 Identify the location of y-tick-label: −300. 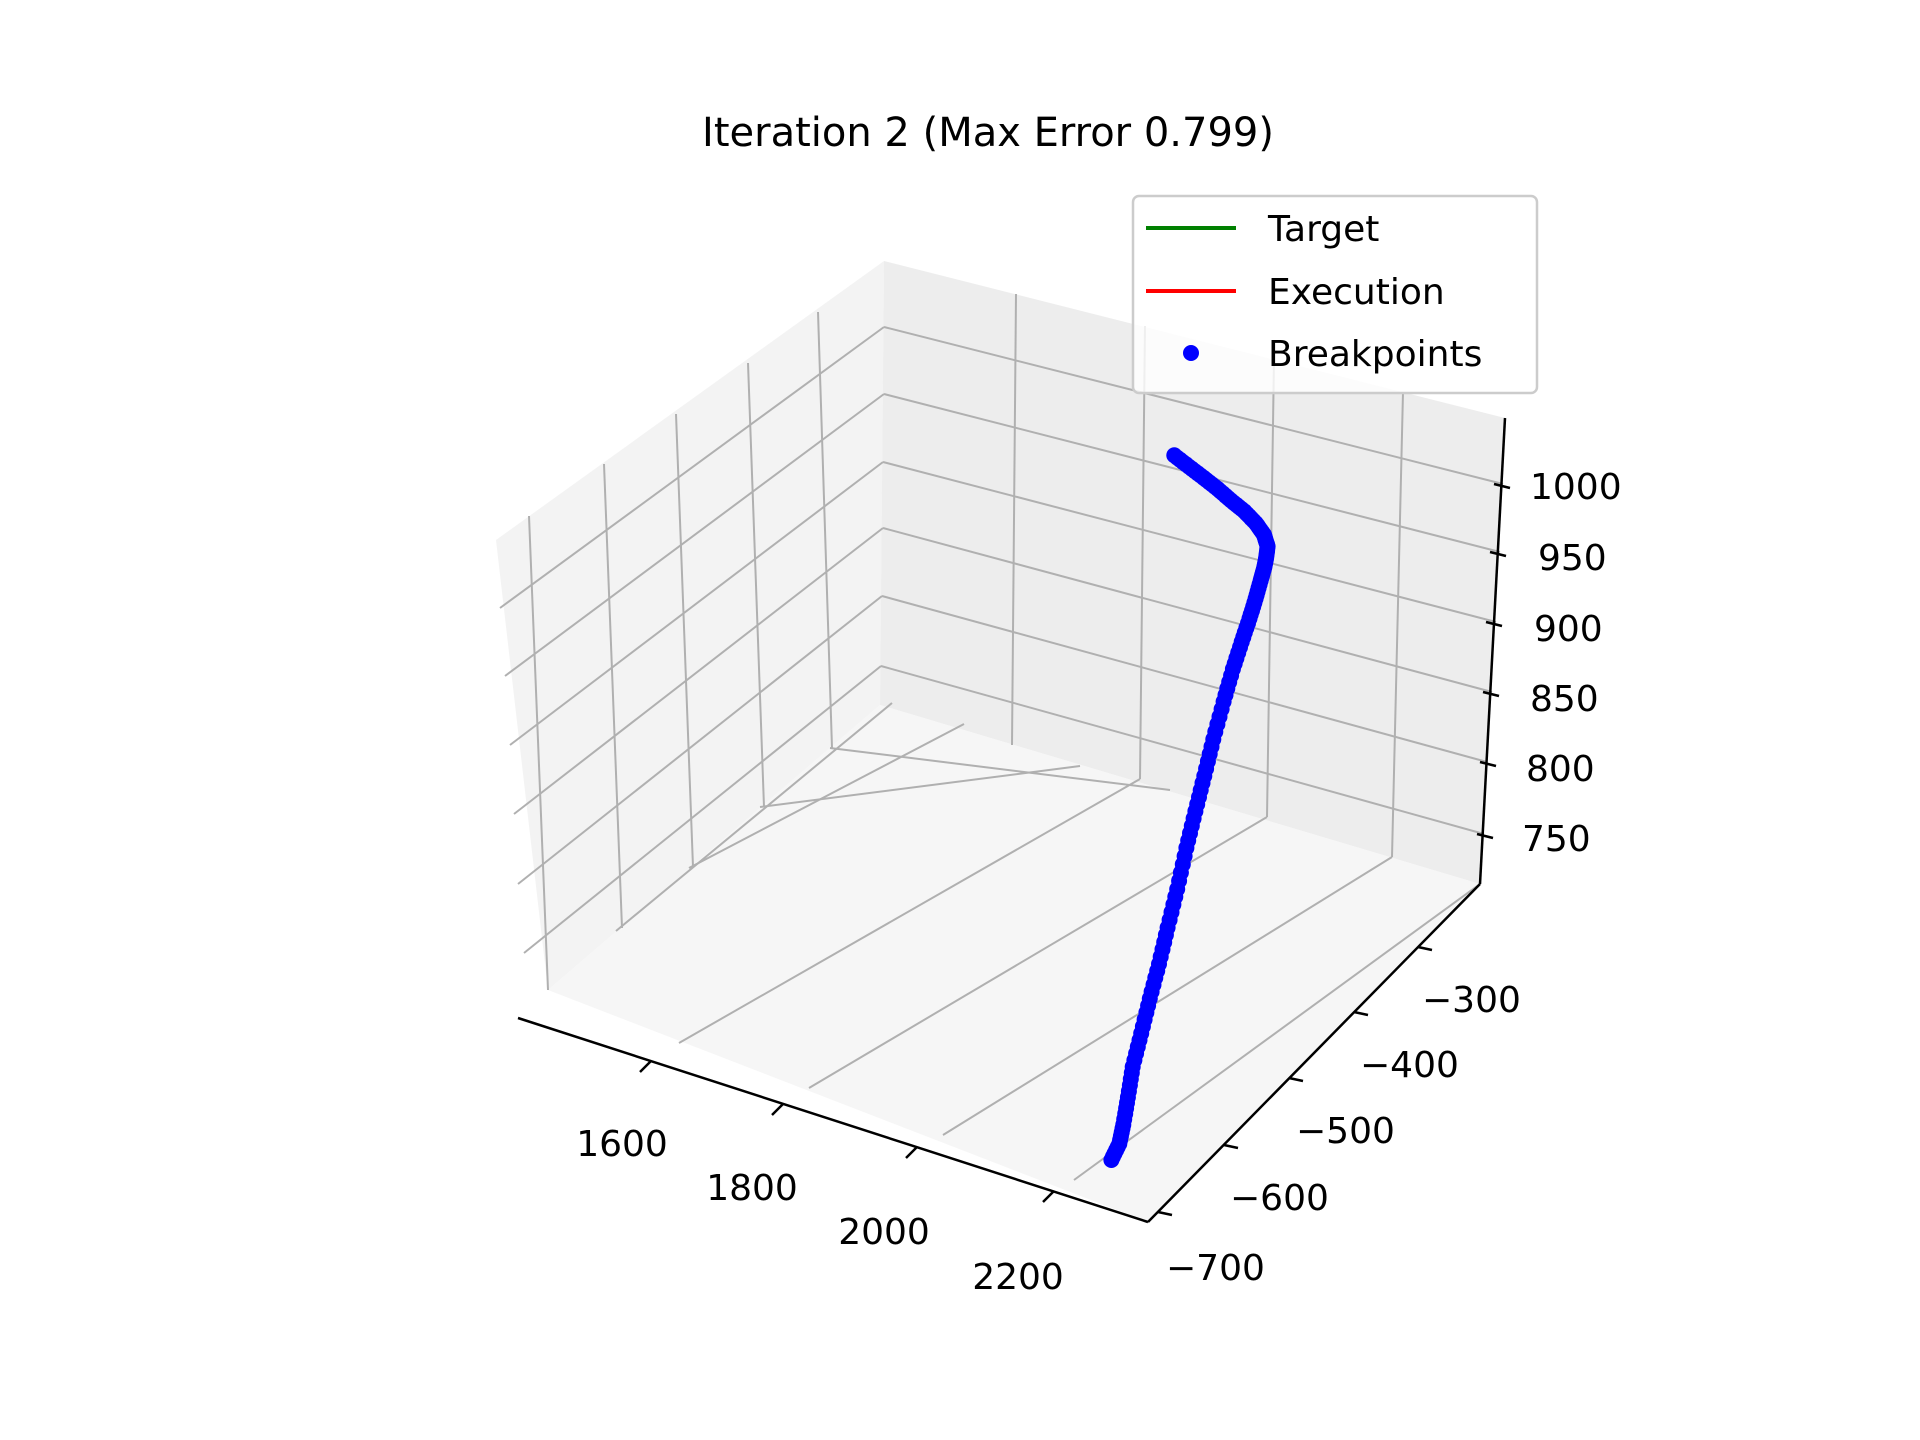
(1471, 1000).